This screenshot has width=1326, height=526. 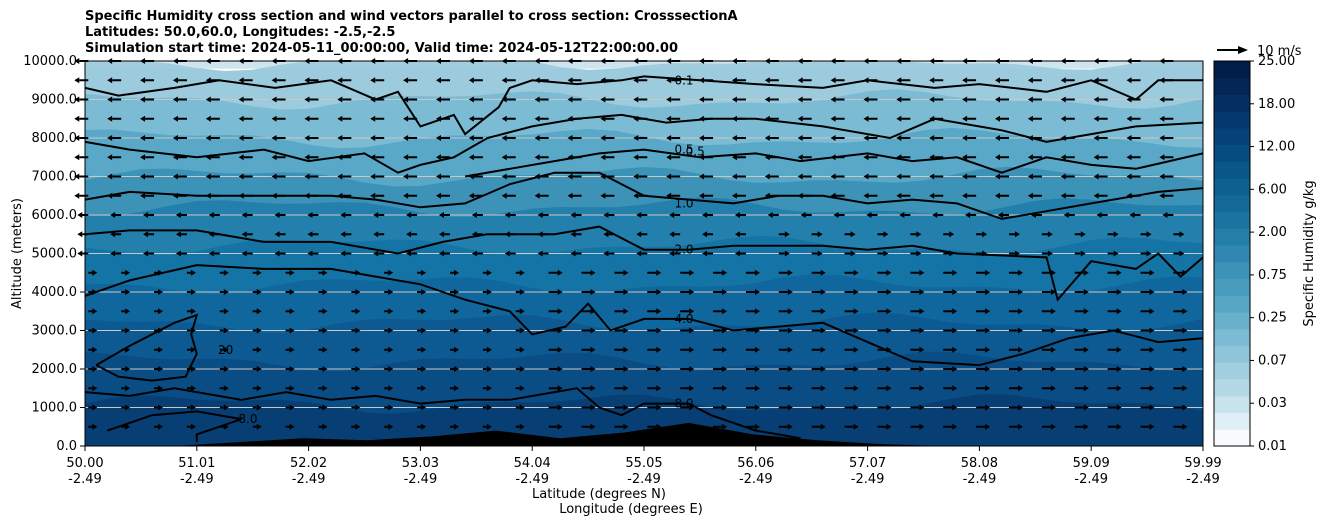 I want to click on x-tick-label-lat: 59.99, so click(x=1202, y=463).